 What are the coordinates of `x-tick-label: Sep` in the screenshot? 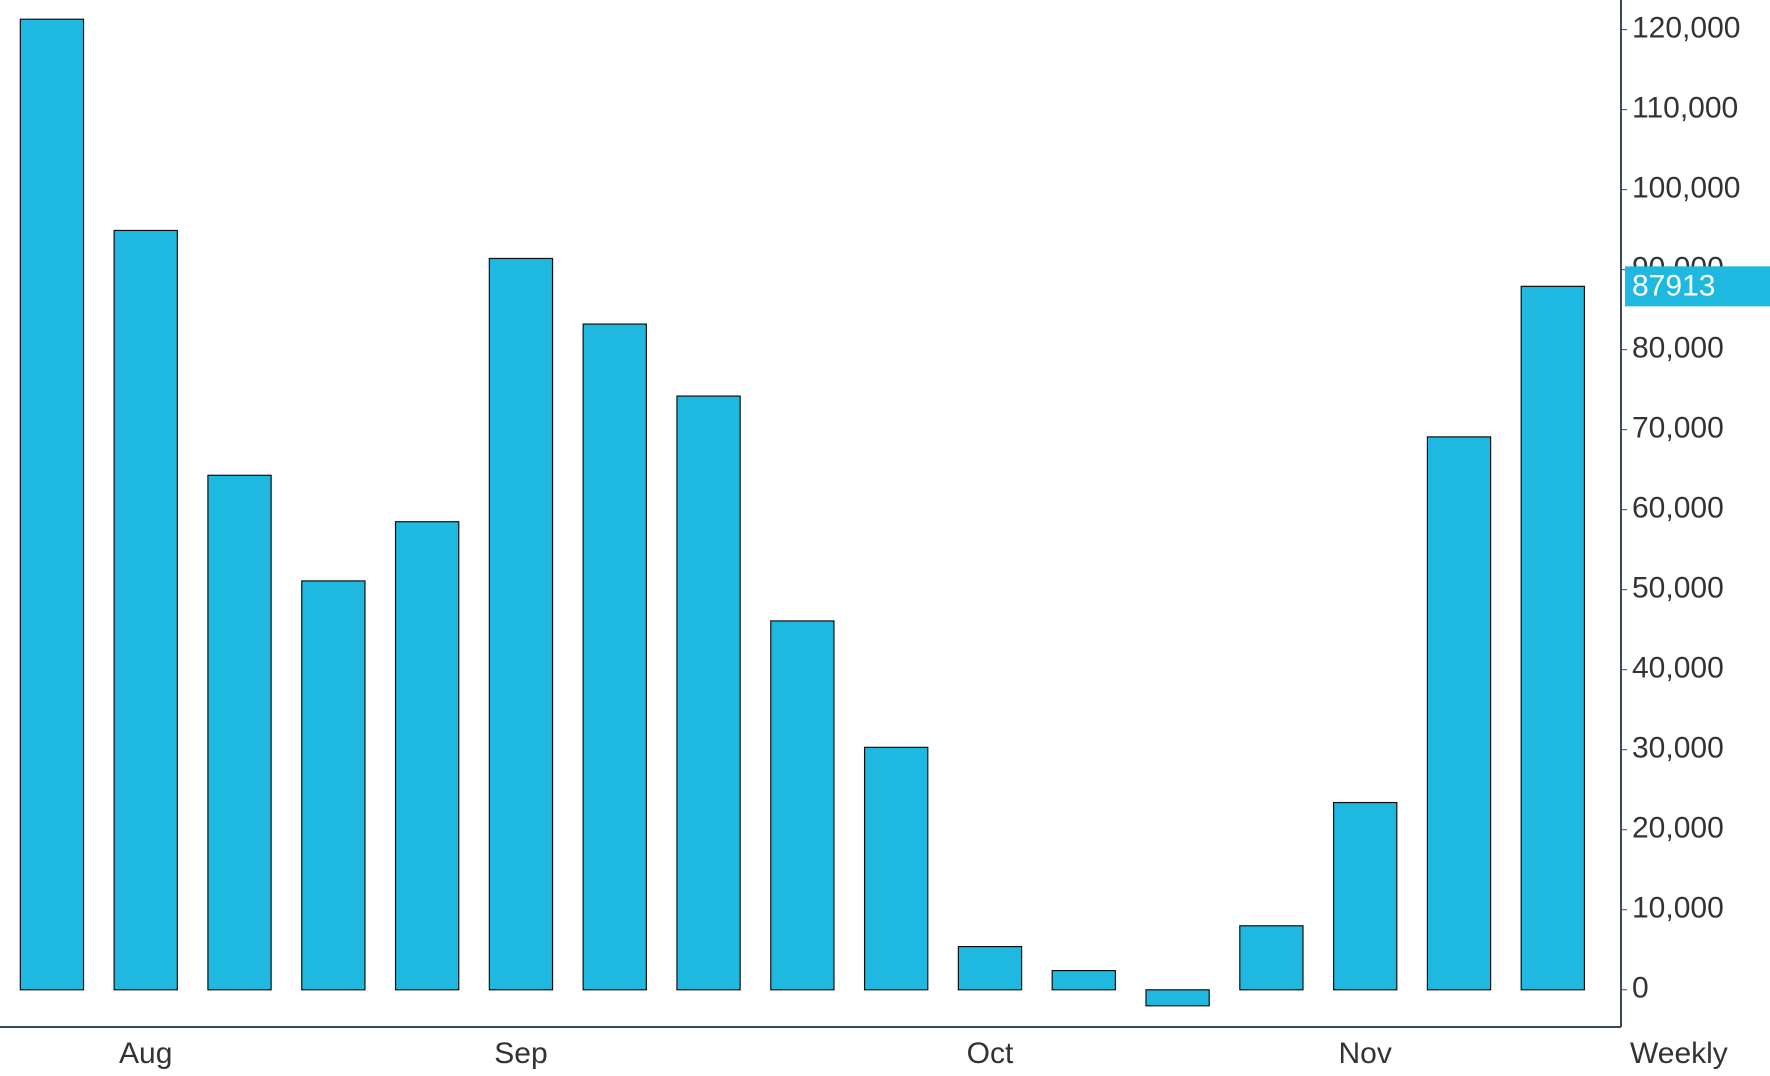 It's located at (520, 1053).